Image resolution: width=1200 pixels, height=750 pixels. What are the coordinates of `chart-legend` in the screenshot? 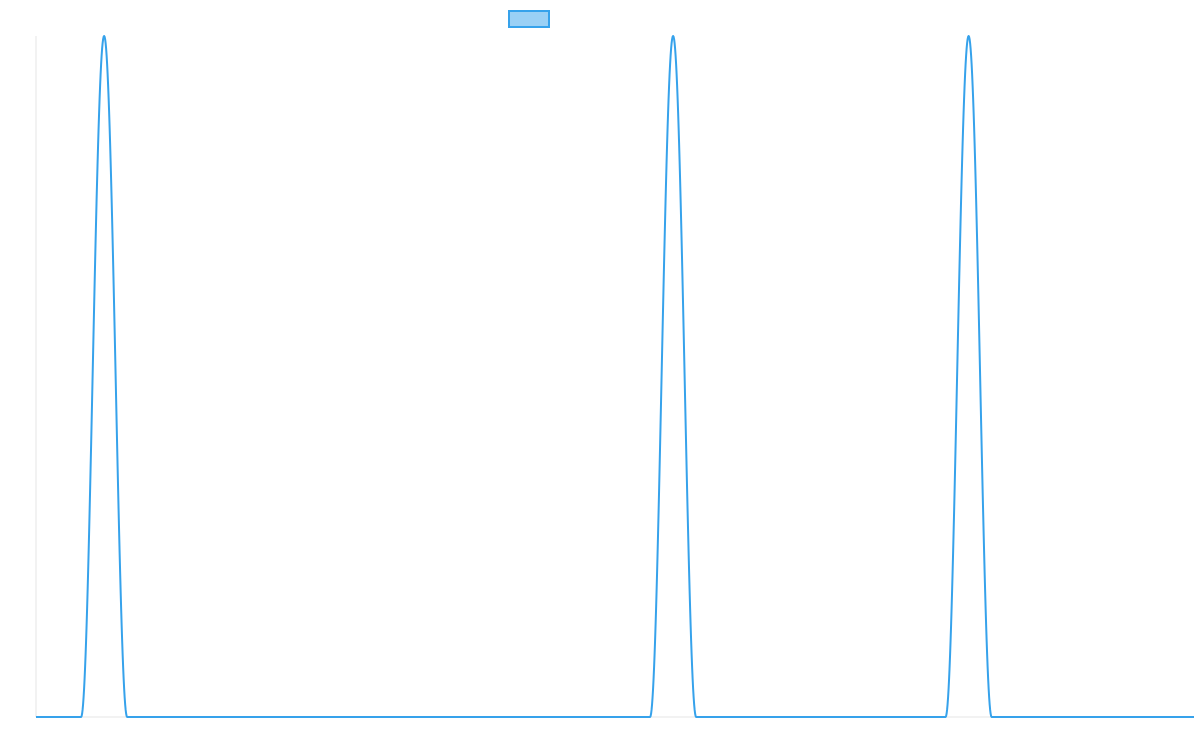 It's located at (532, 19).